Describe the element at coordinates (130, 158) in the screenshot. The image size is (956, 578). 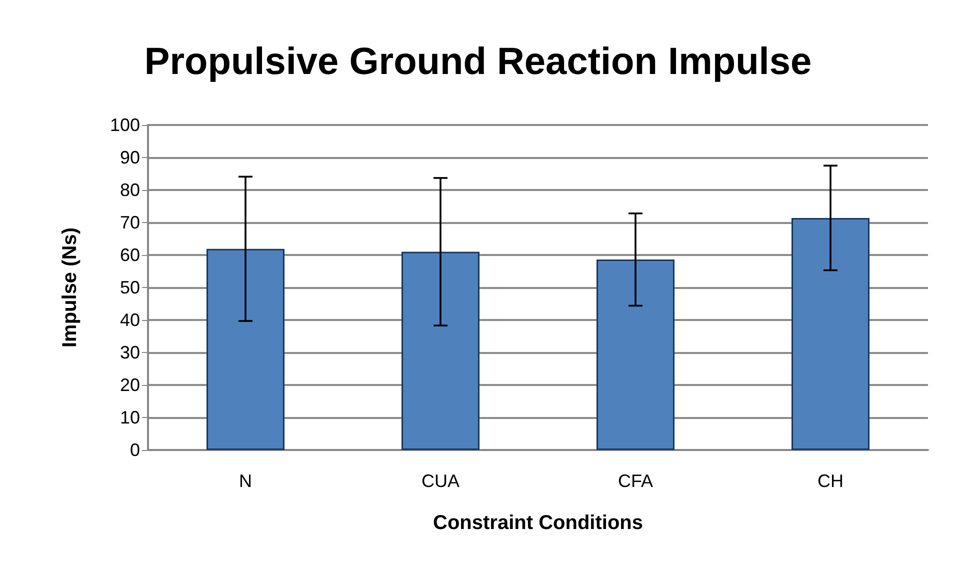
I see `y-tick-label: 90` at that location.